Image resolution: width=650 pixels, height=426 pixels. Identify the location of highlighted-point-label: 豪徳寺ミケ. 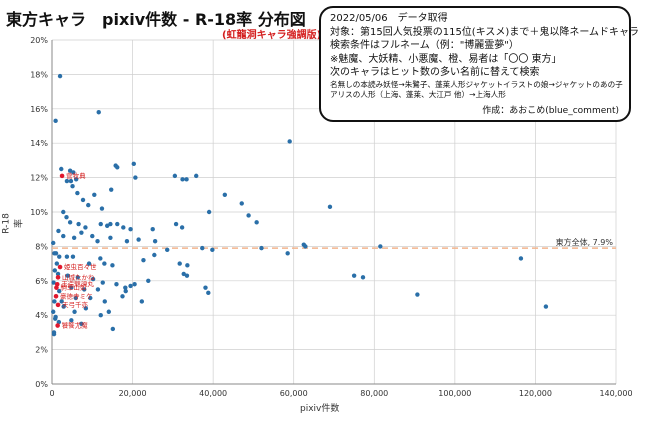
(76, 295).